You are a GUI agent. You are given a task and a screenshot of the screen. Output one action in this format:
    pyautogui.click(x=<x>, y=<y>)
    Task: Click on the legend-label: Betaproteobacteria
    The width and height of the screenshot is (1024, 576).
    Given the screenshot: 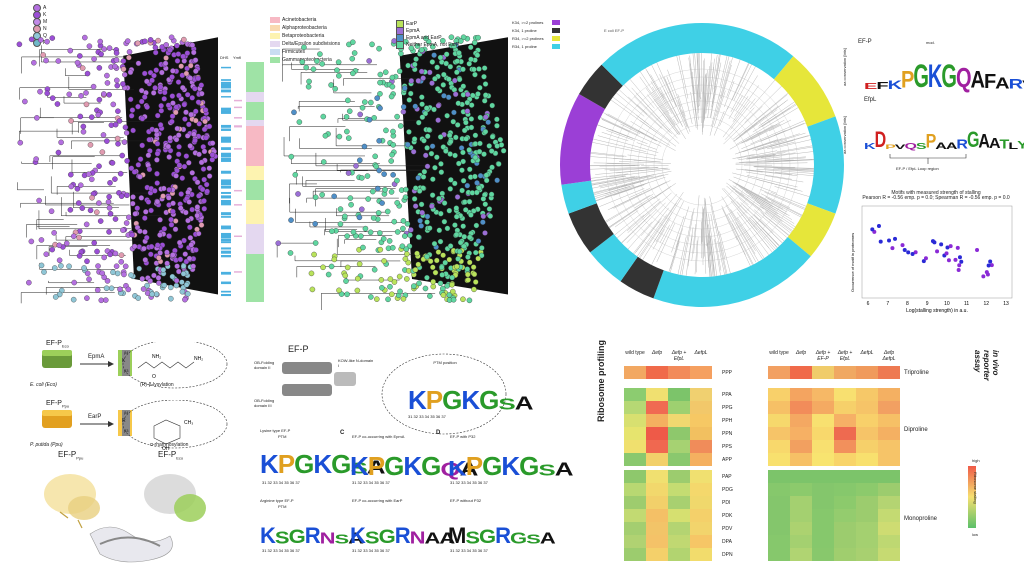 What is the action you would take?
    pyautogui.click(x=303, y=36)
    